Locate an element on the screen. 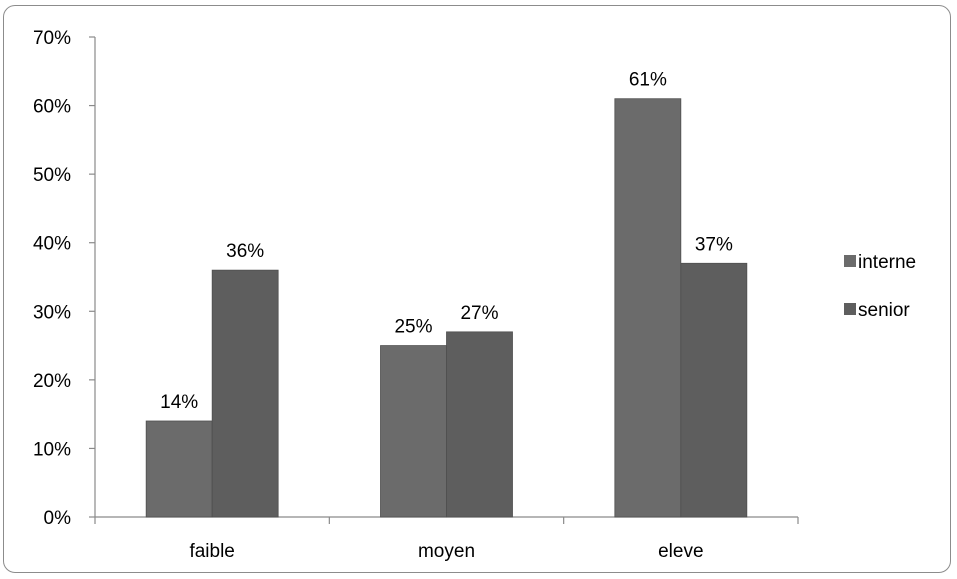  y-tick-label: 10% is located at coordinates (52, 449).